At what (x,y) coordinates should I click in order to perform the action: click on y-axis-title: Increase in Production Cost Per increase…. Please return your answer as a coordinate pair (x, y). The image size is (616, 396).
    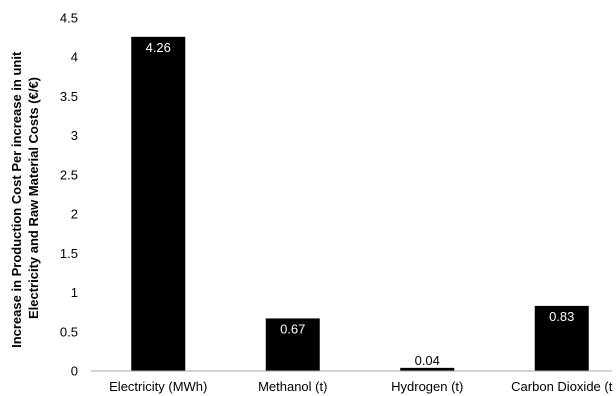
    Looking at the image, I should click on (25, 198).